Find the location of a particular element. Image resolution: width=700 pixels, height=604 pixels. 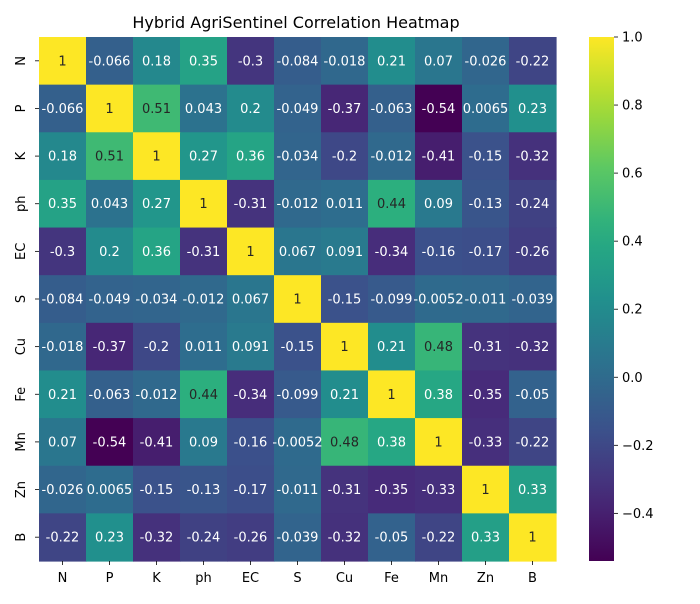

cell-value-label: 0.011 is located at coordinates (203, 347).